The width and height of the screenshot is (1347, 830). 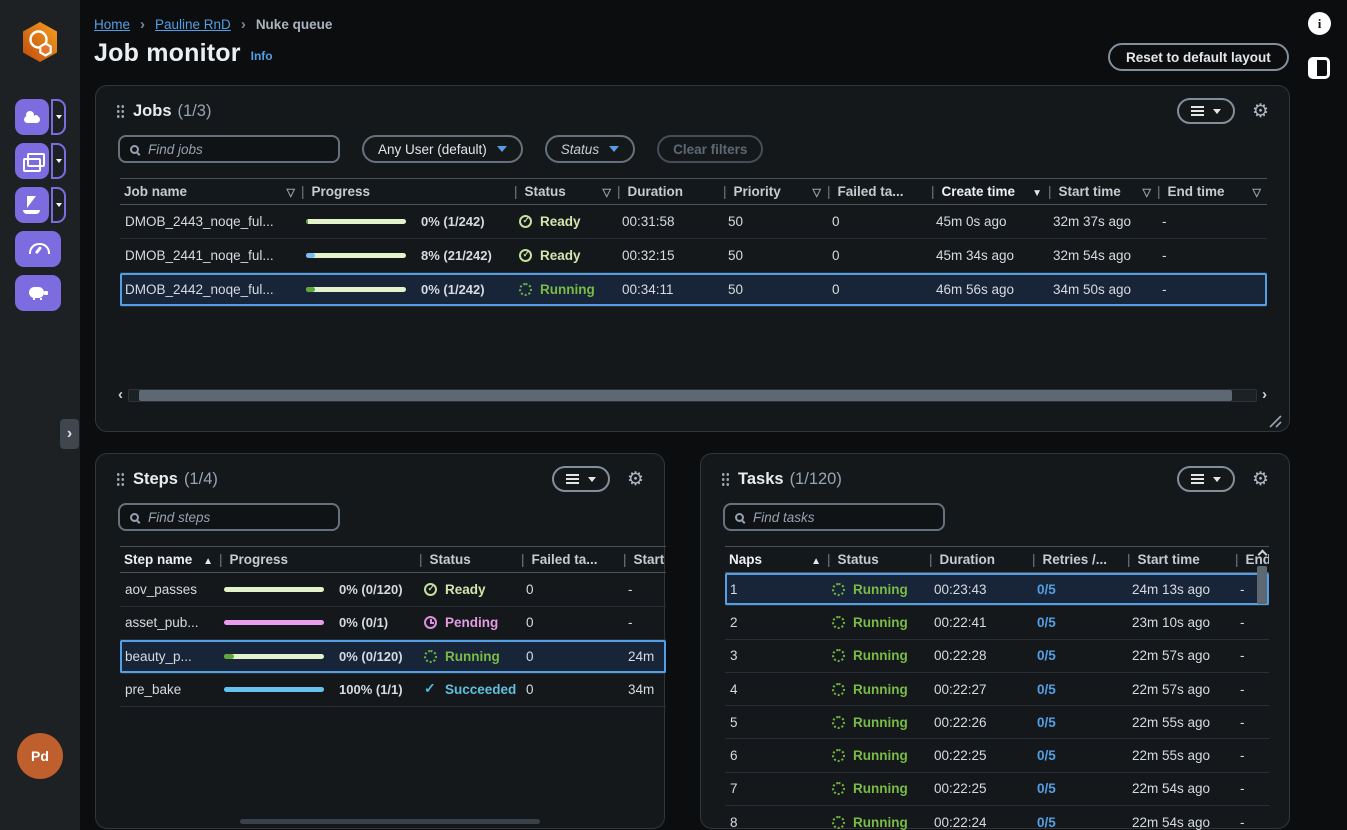 I want to click on task-row: 2 Running 00:22:41 0/5 23m 10s ago -, so click(x=997, y=623).